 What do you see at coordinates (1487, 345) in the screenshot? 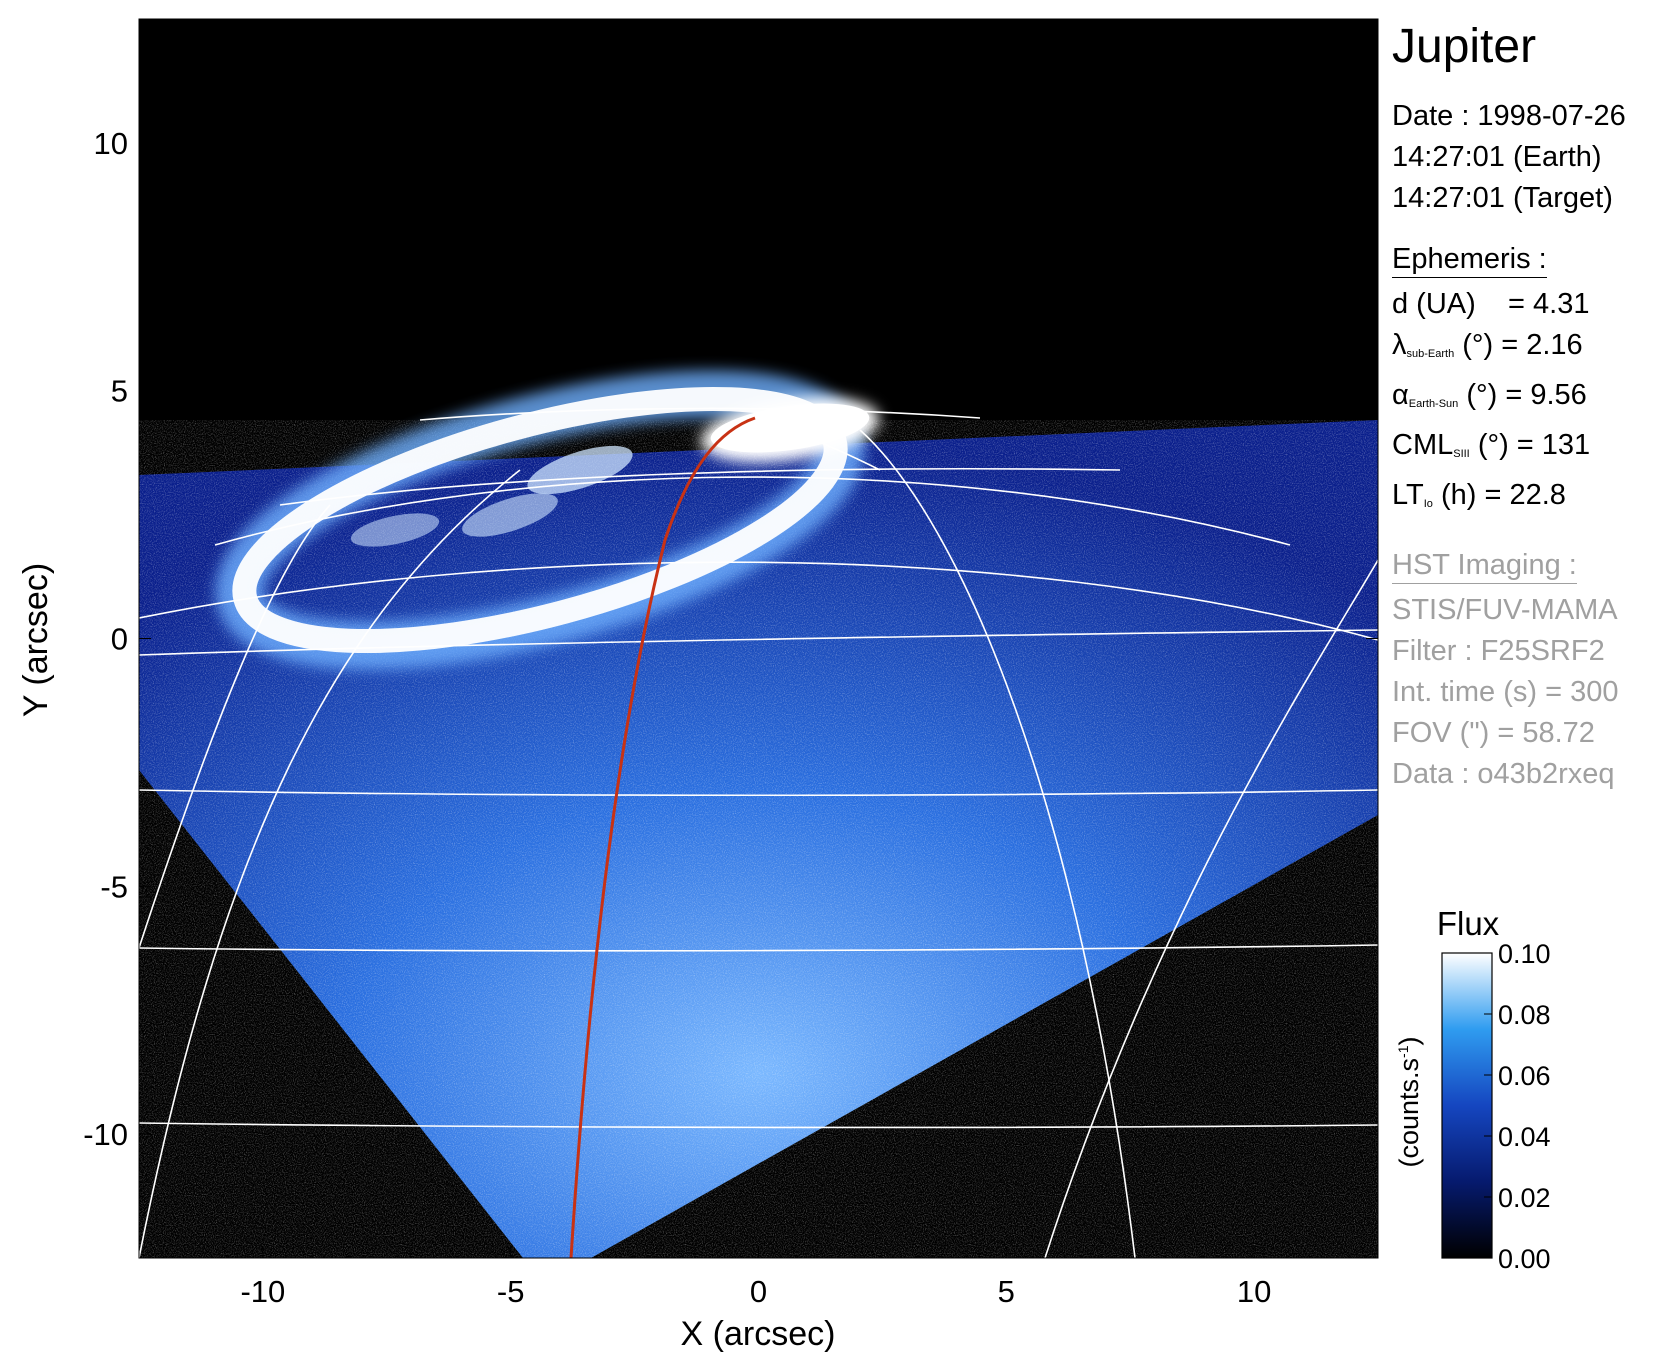
I see `sub-earth-latitude-row: λsub-Earth (°) = 2.16` at bounding box center [1487, 345].